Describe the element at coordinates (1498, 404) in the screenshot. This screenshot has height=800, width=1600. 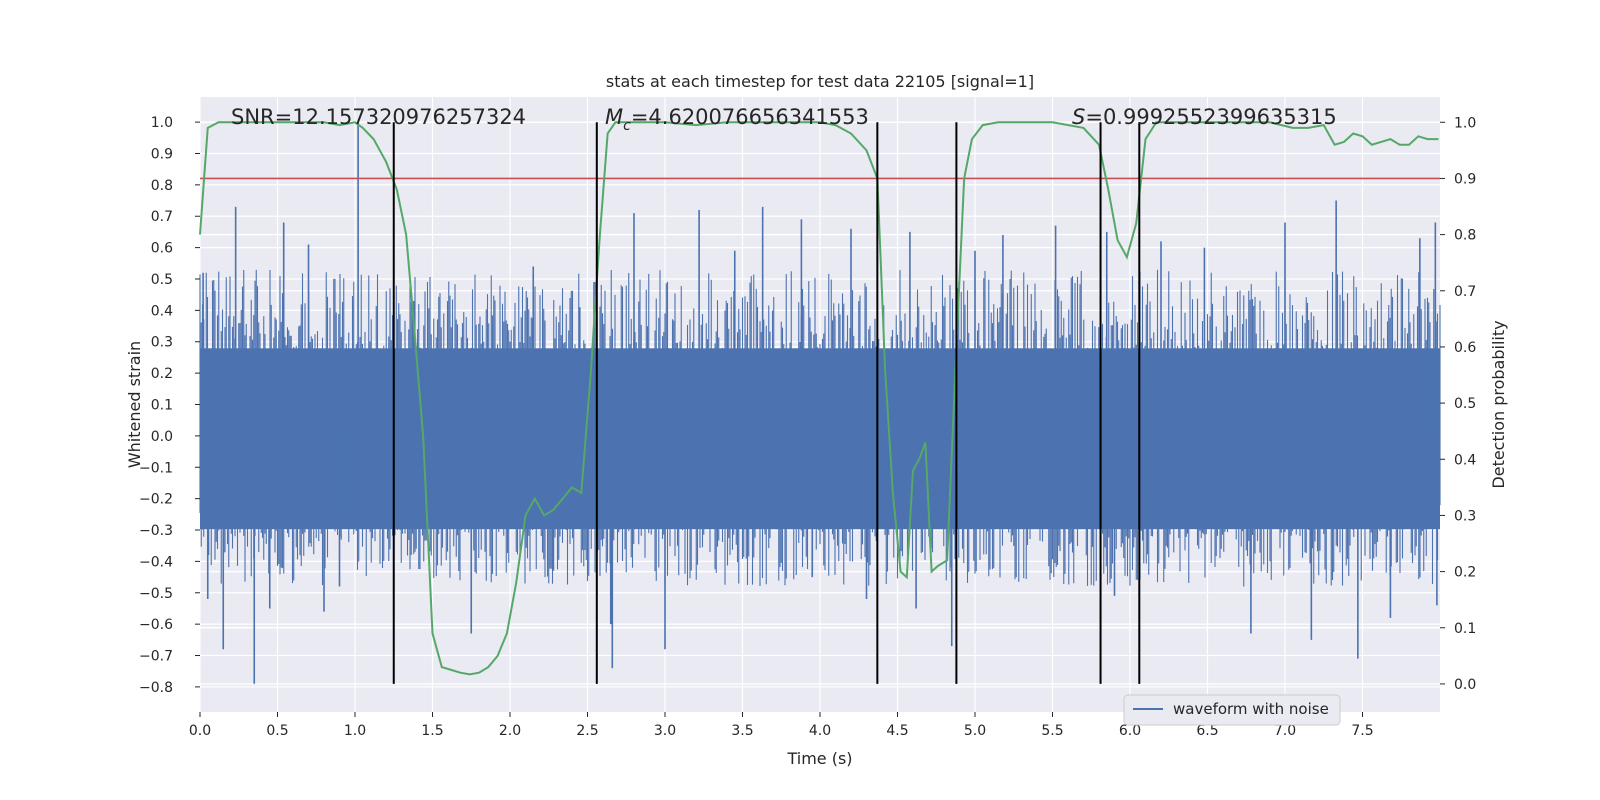
I see `y-axis-label-right: Detection probability` at that location.